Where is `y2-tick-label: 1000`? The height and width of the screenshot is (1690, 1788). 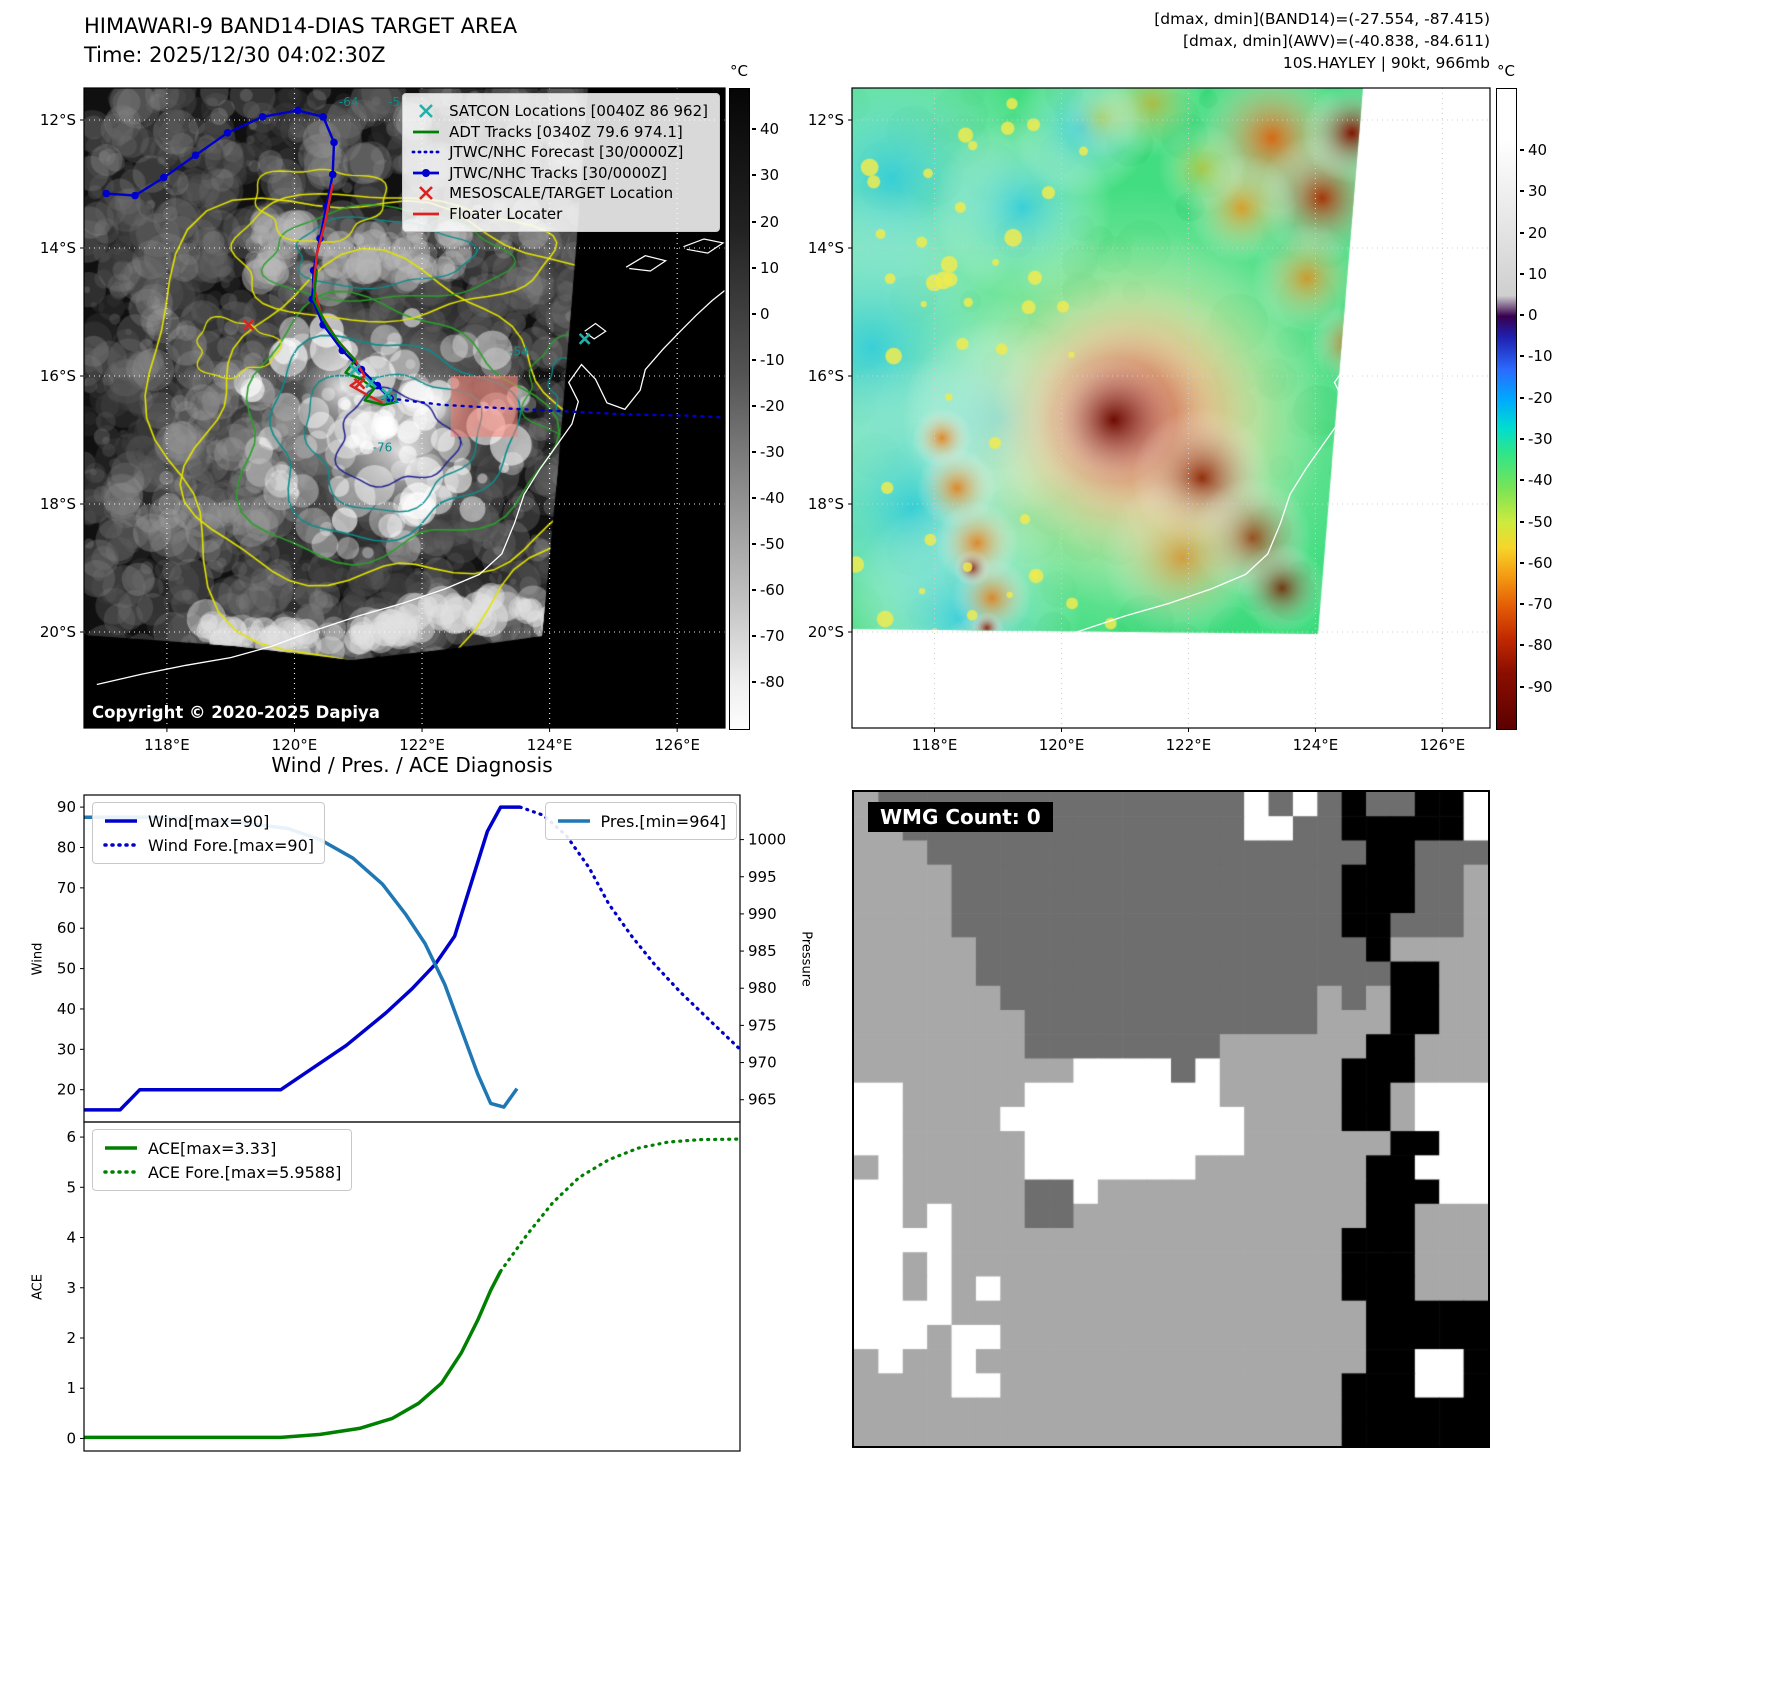 y2-tick-label: 1000 is located at coordinates (767, 840).